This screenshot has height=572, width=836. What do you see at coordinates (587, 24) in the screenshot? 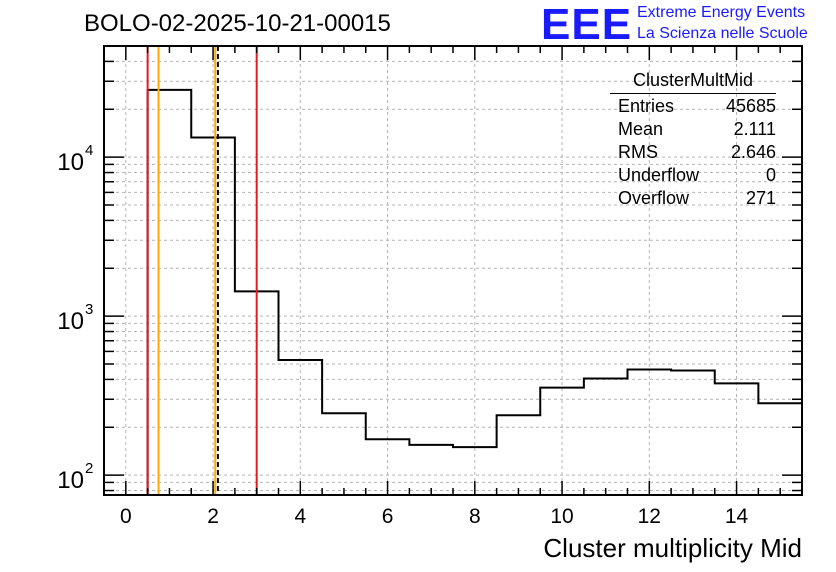
I see `eee-logo: EEE` at bounding box center [587, 24].